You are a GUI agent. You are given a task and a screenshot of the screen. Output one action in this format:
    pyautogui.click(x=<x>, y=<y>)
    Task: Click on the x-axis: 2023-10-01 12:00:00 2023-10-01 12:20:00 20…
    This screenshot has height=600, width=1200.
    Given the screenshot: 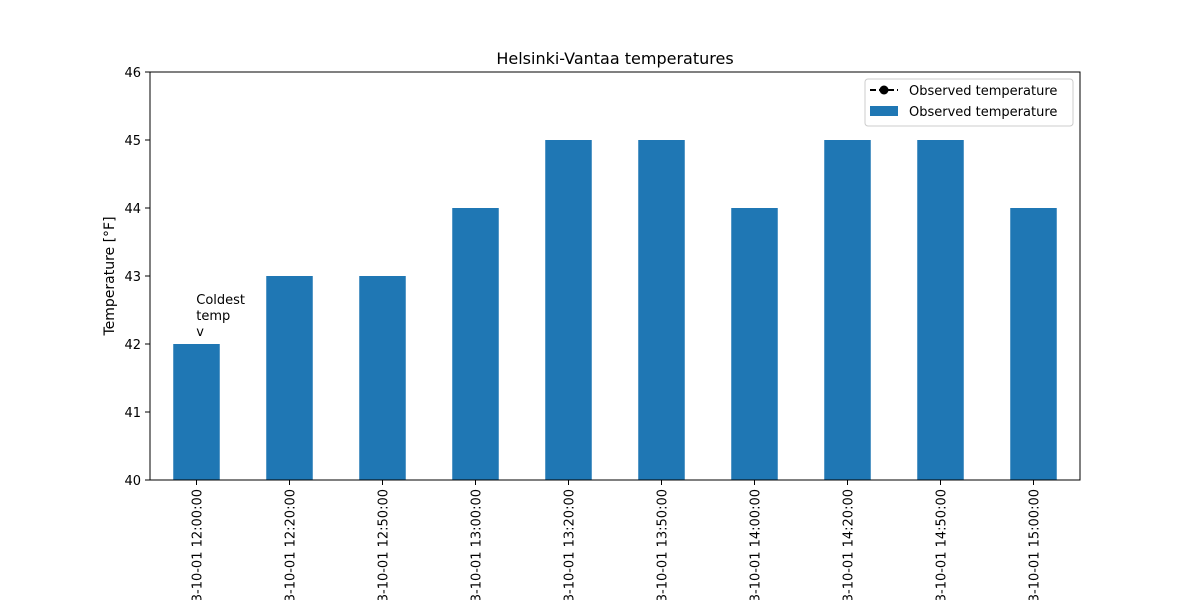 What is the action you would take?
    pyautogui.click(x=617, y=540)
    